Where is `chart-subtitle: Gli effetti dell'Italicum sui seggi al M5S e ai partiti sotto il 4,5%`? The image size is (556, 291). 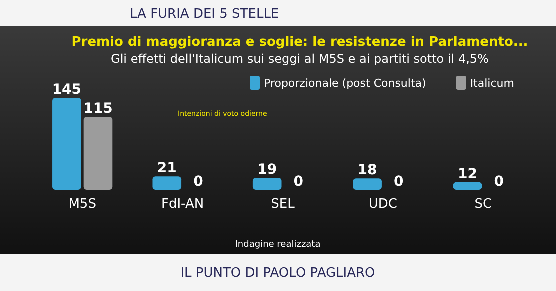 chart-subtitle: Gli effetti dell'Italicum sui seggi al M5S e ai partiti sotto il 4,5% is located at coordinates (300, 59).